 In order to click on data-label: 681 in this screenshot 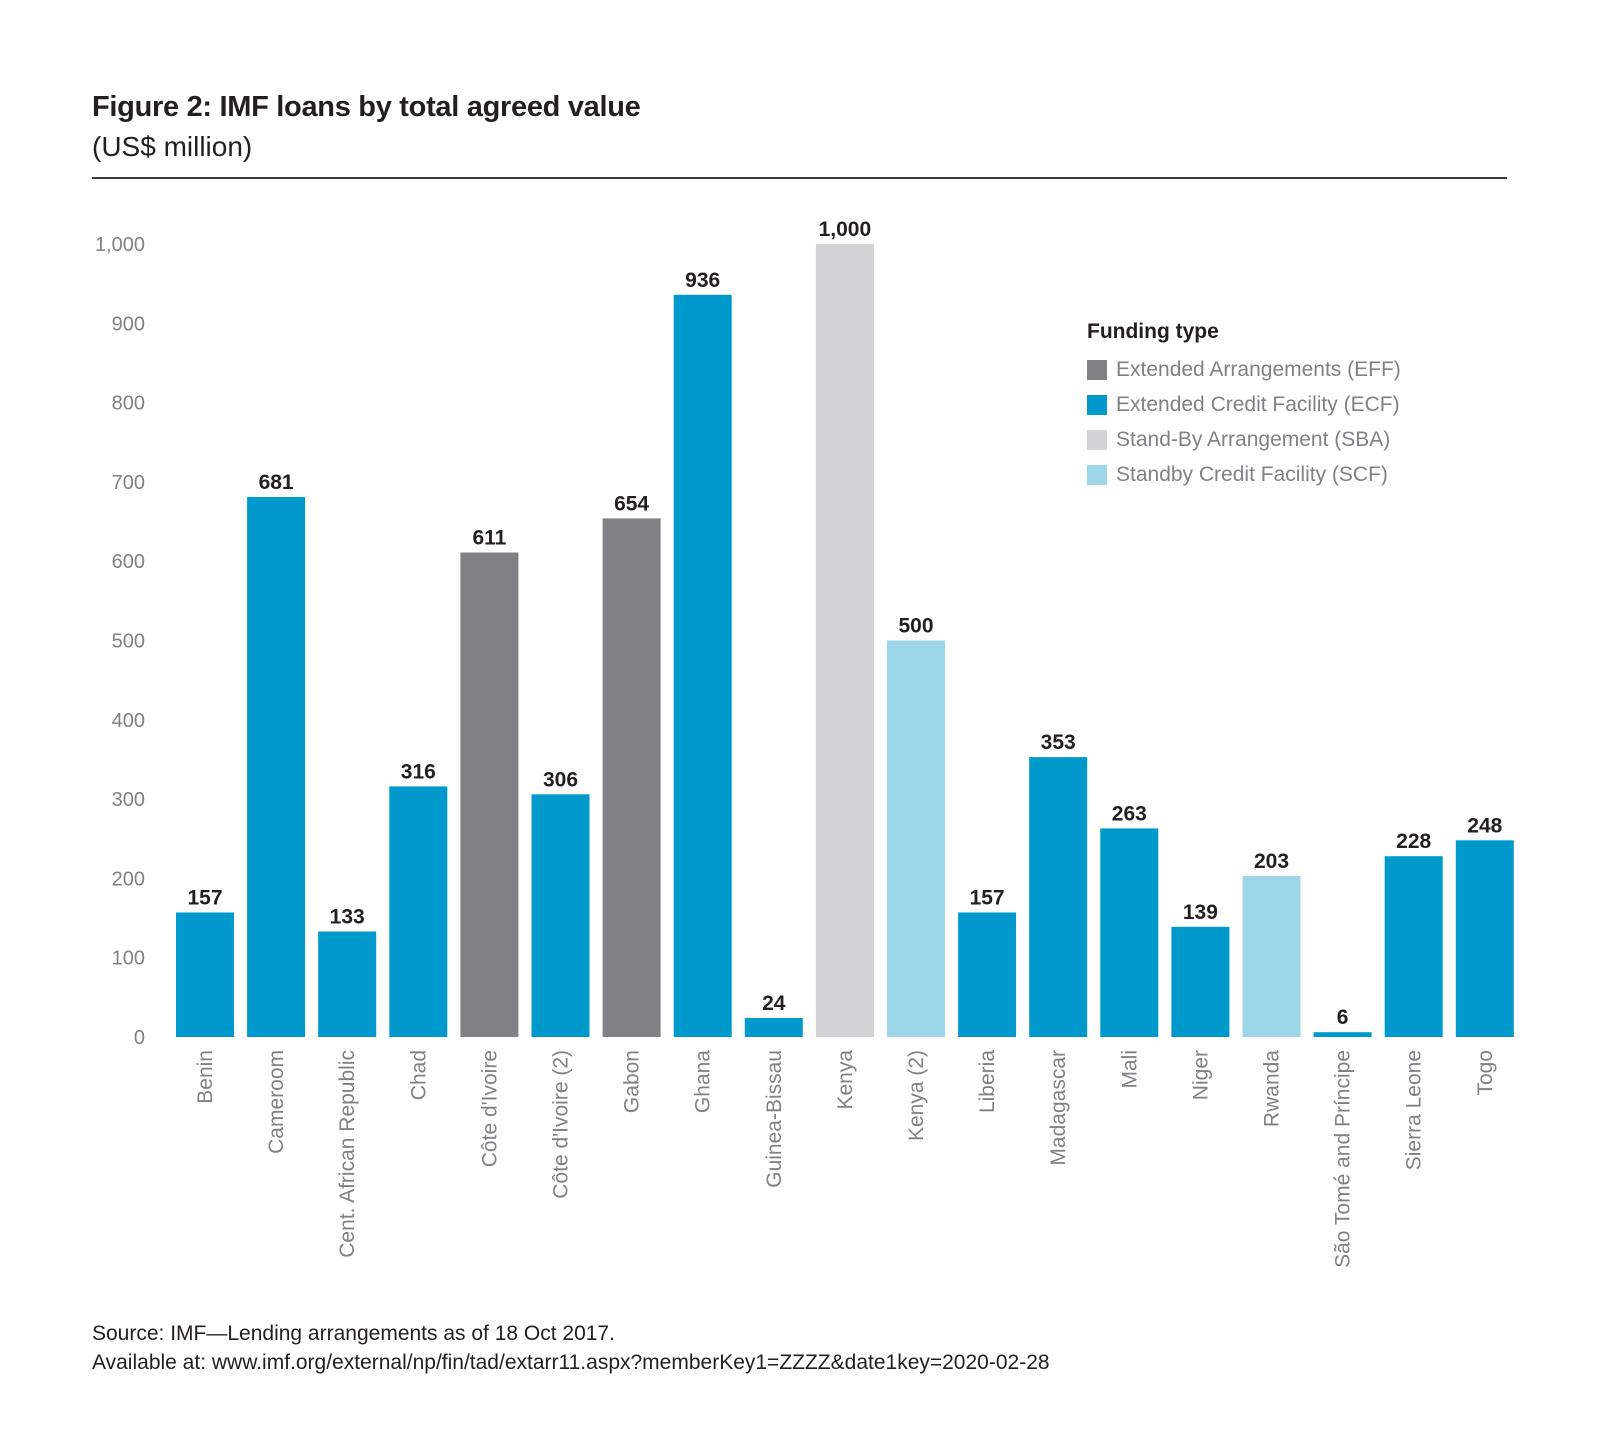, I will do `click(276, 482)`.